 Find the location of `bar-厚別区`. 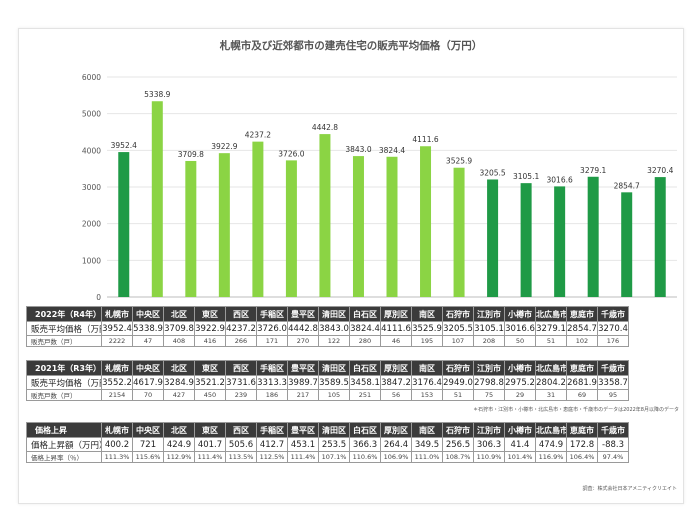

bar-厚別区 is located at coordinates (426, 221).